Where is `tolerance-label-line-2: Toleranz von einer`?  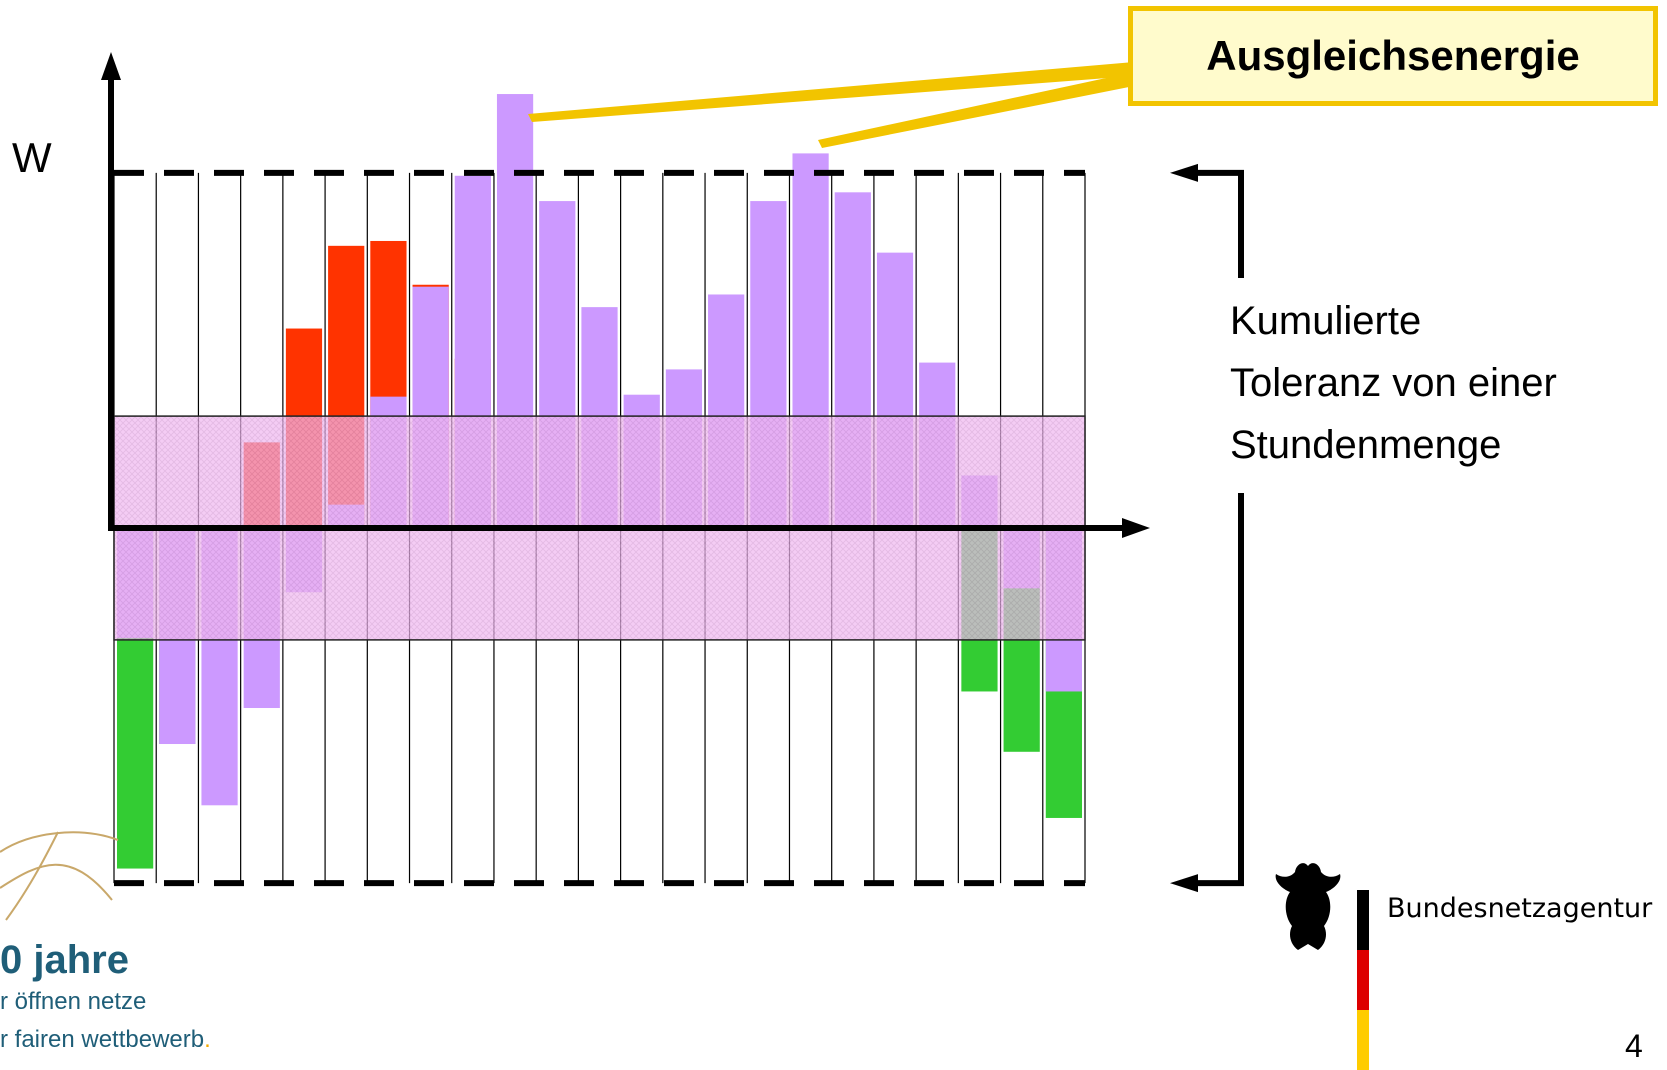 tolerance-label-line-2: Toleranz von einer is located at coordinates (1393, 383).